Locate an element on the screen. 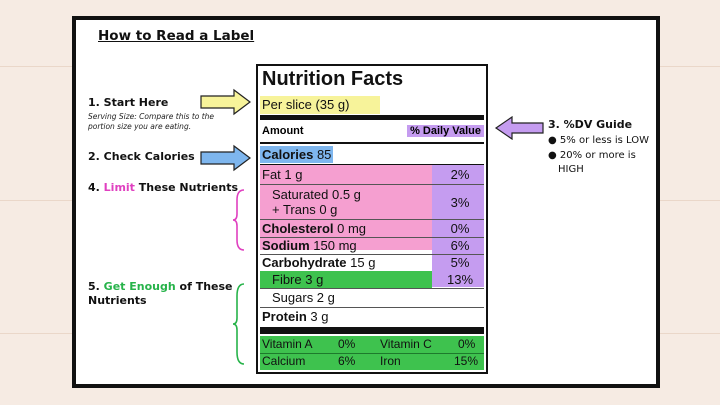  vitamin-rule is located at coordinates (372, 330).